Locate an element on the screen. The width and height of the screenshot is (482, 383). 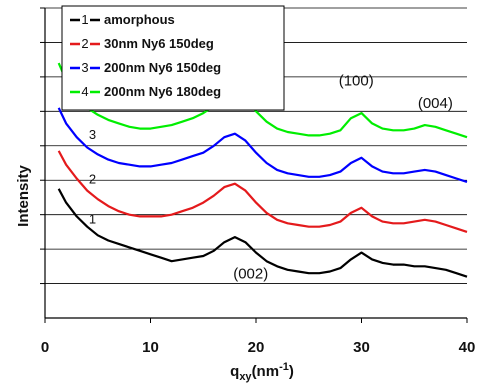
x-axis-title-sup: -1 is located at coordinates (284, 367).